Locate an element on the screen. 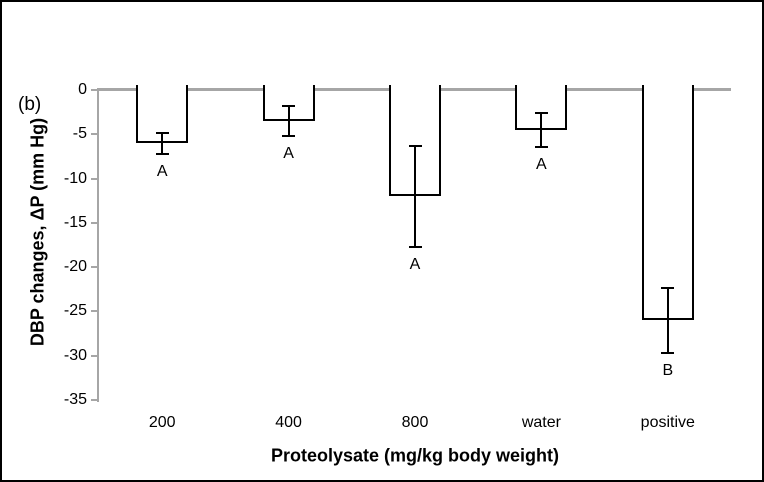 The height and width of the screenshot is (482, 764). y-tick-label: -30 is located at coordinates (75, 355).